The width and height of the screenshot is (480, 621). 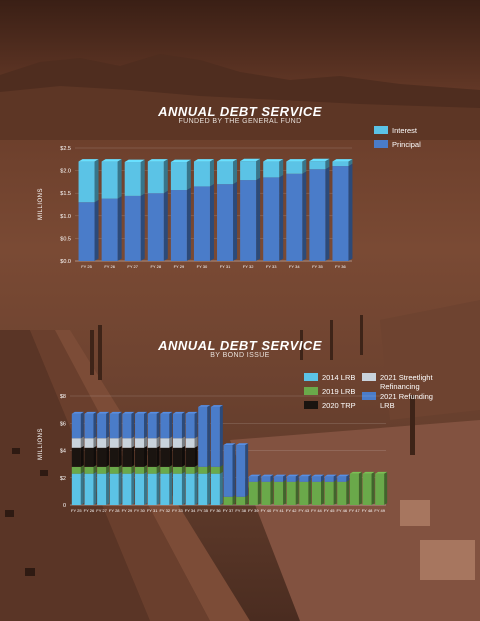 I want to click on chart2-legend-2020-swatch, so click(x=311, y=405).